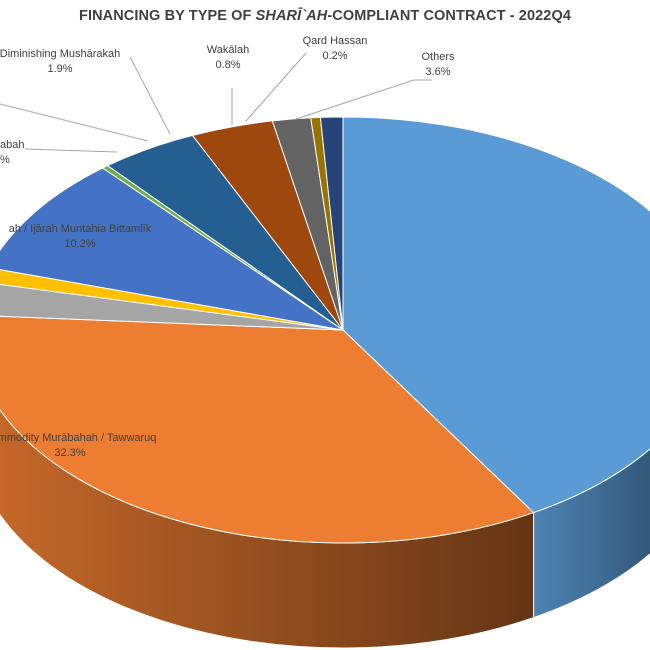 The width and height of the screenshot is (650, 650). Describe the element at coordinates (438, 57) in the screenshot. I see `data-label-name: Others` at that location.